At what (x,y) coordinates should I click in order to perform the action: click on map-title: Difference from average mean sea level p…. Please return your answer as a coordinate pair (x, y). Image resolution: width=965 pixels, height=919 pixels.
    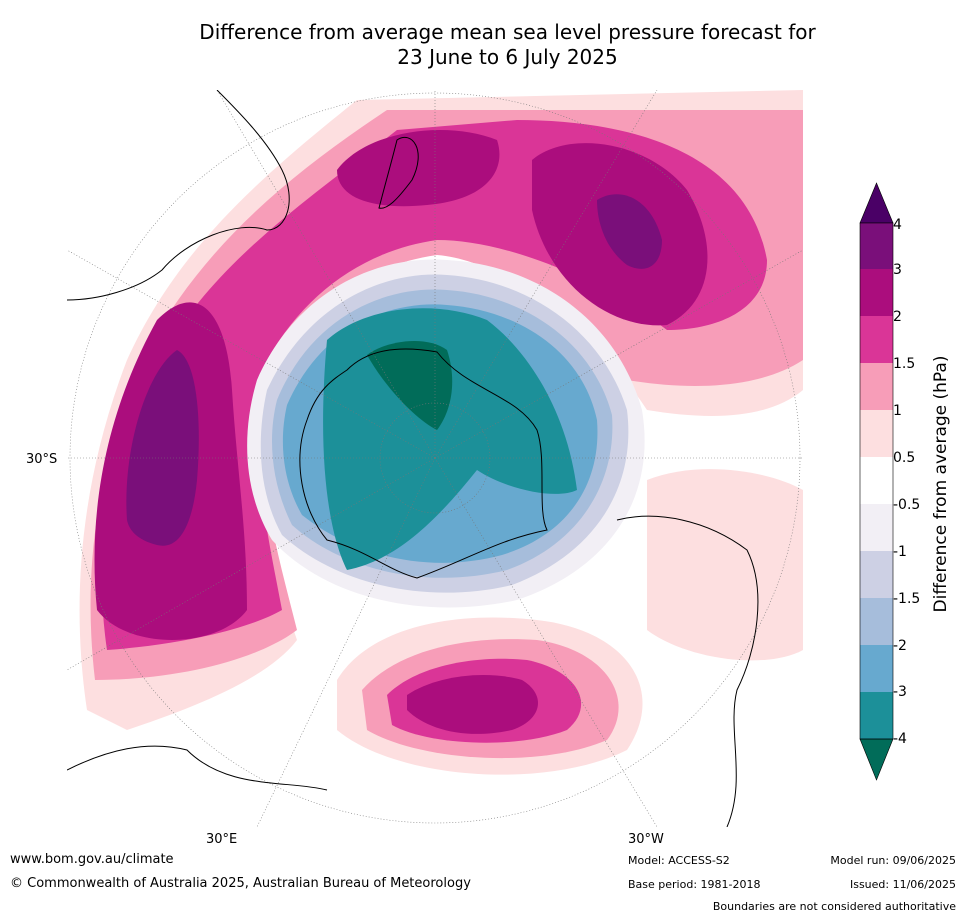
    Looking at the image, I should click on (507, 45).